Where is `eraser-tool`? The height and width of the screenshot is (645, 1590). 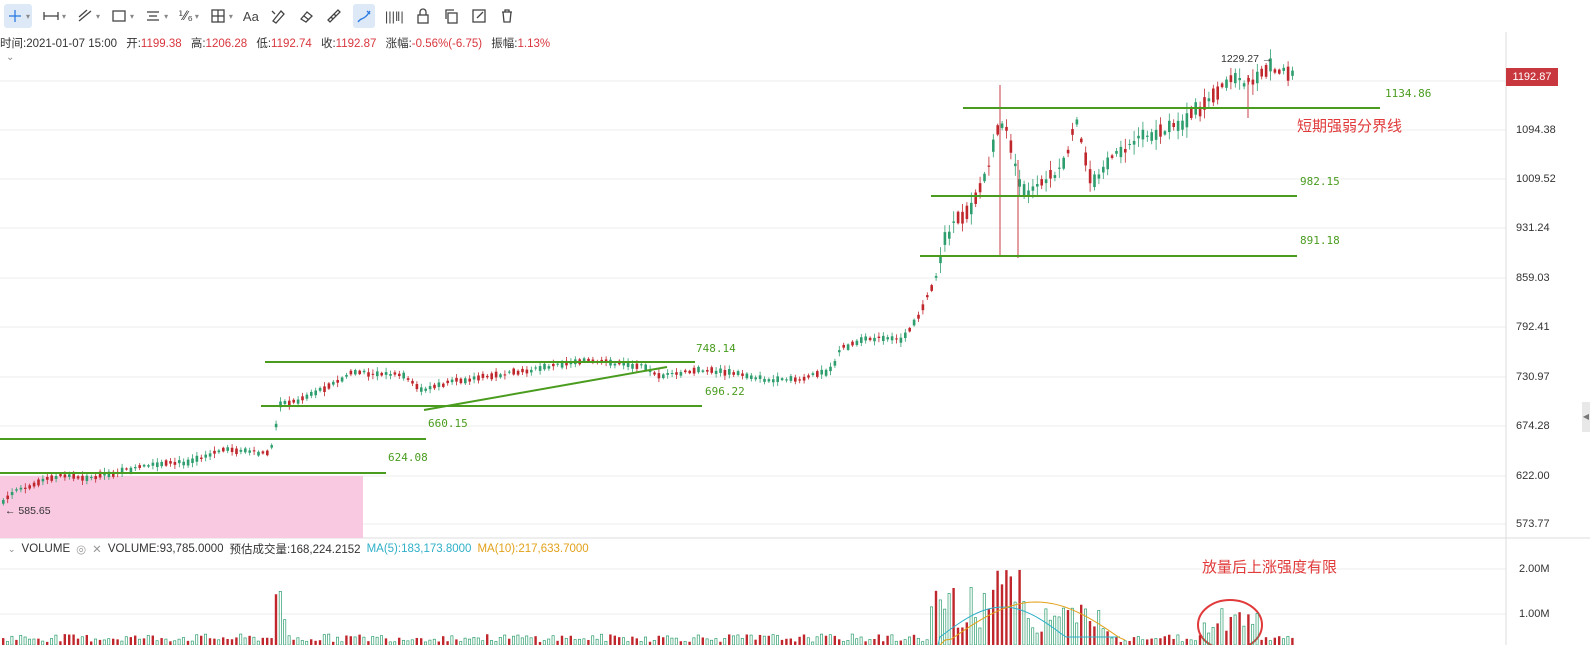
eraser-tool is located at coordinates (306, 16).